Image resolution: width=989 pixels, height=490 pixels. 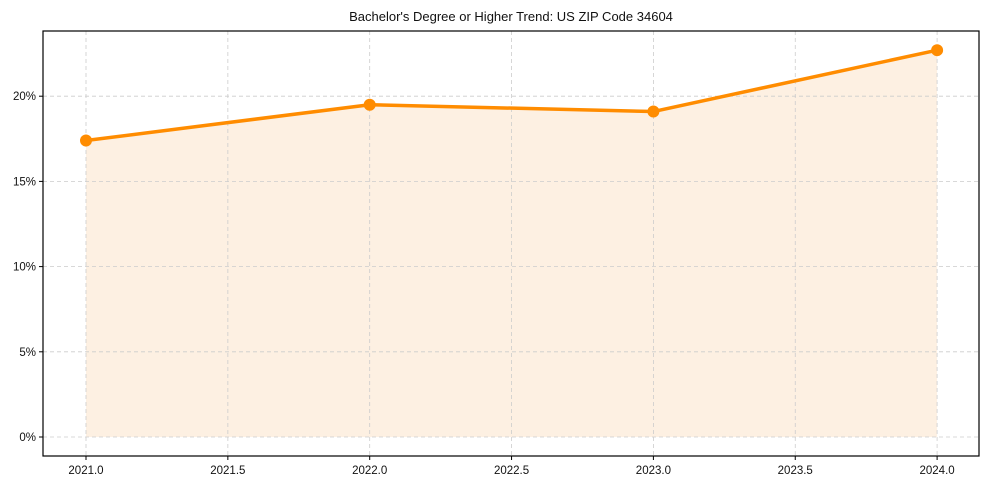 I want to click on y-tick-label: 20%, so click(x=24, y=97).